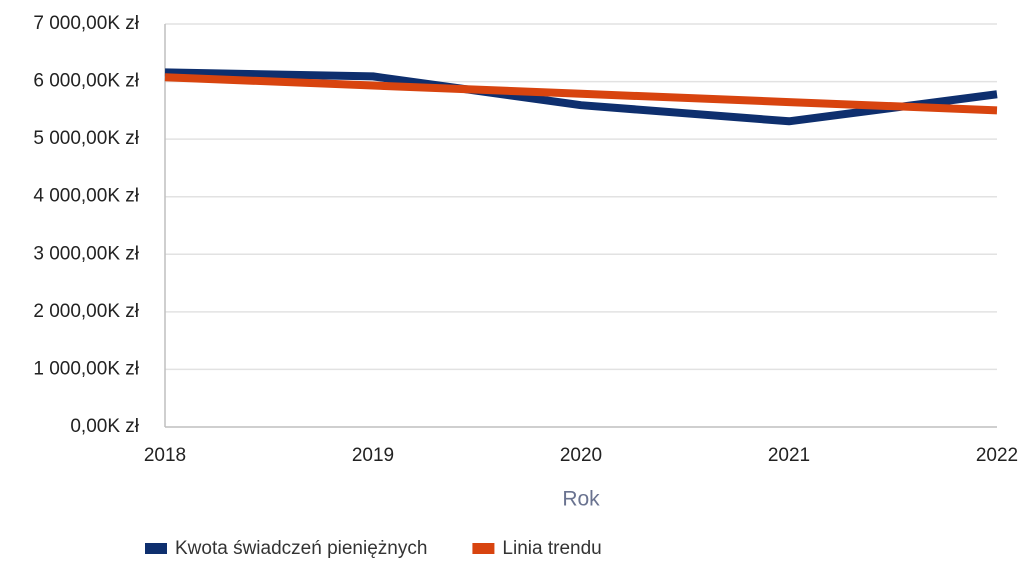  What do you see at coordinates (86, 368) in the screenshot?
I see `y-tick-label: 1 000,00K zł` at bounding box center [86, 368].